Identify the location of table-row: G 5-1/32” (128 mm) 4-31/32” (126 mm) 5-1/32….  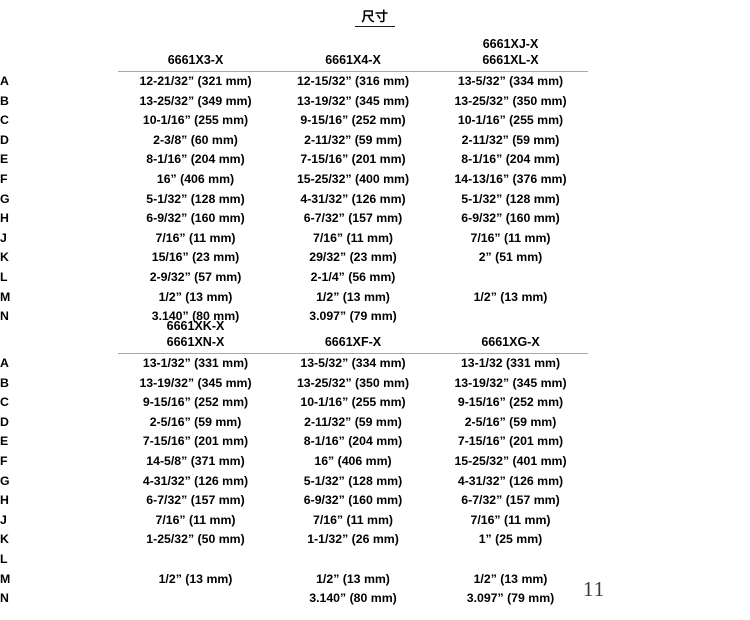
(375, 200).